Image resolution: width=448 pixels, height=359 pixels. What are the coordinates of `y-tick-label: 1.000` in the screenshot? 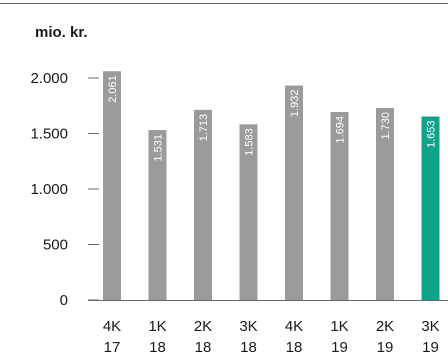 It's located at (49, 189).